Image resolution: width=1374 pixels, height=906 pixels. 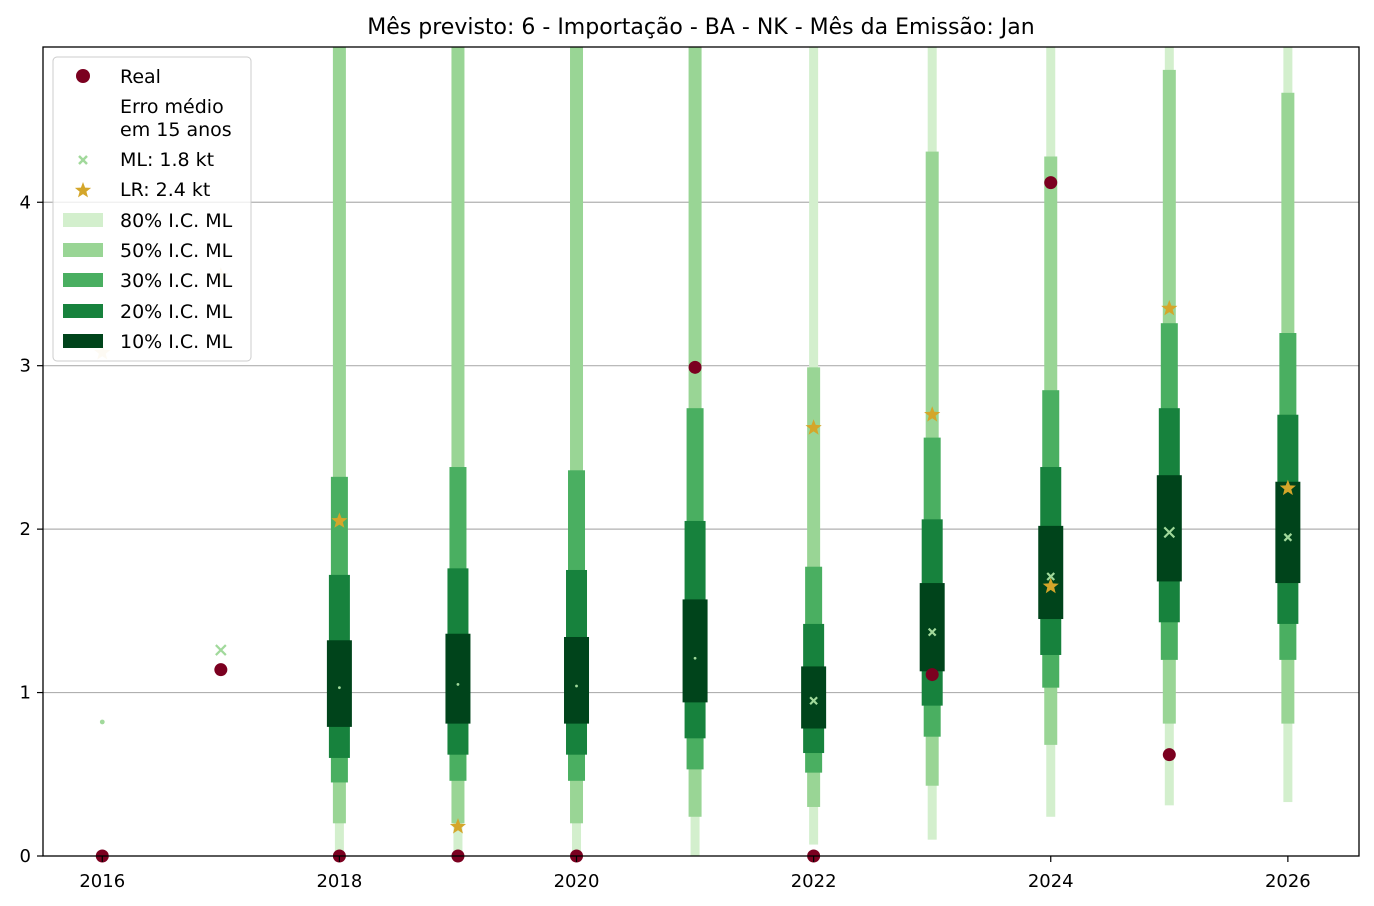 What do you see at coordinates (813, 701) in the screenshot?
I see `ml-point-2022` at bounding box center [813, 701].